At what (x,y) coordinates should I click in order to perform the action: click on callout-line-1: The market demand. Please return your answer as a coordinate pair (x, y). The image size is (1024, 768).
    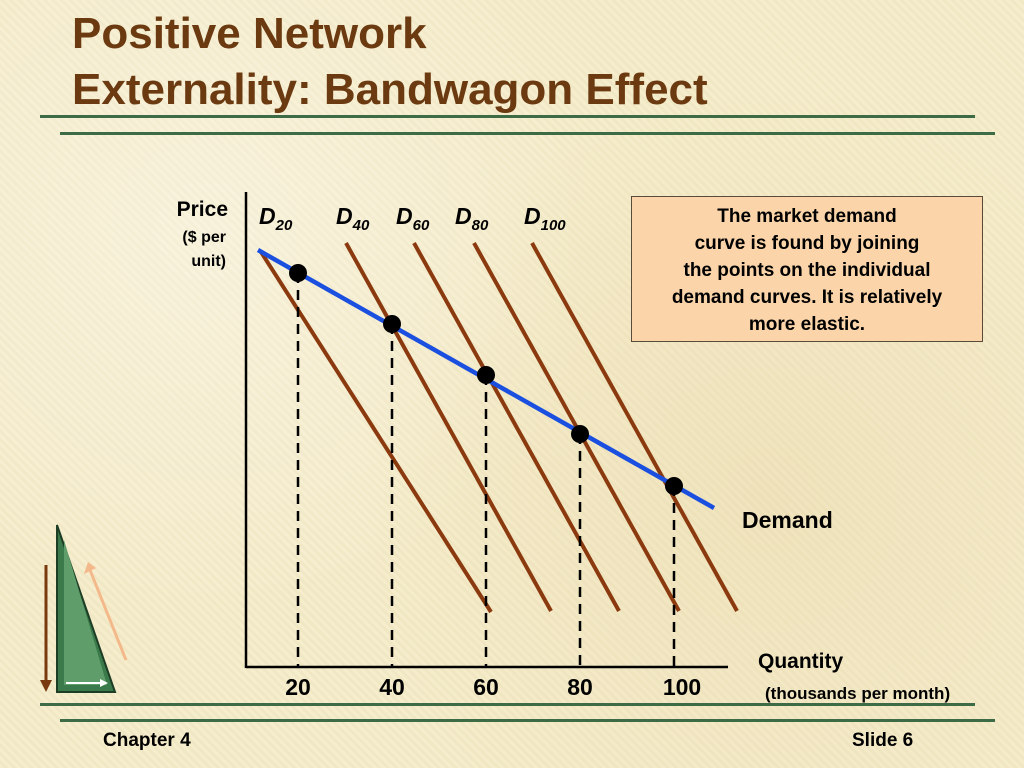
    Looking at the image, I should click on (807, 216).